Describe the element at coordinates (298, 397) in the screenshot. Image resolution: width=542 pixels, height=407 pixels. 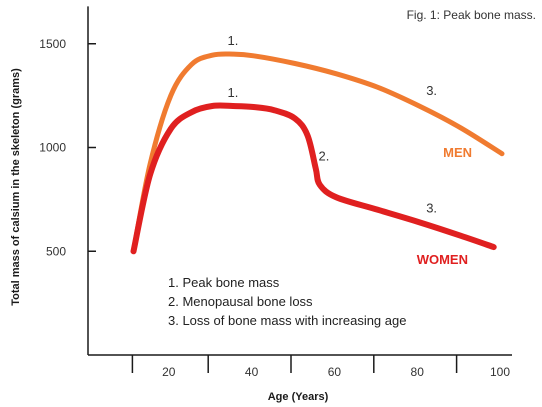
I see `x-axis-title: Age (Years)` at that location.